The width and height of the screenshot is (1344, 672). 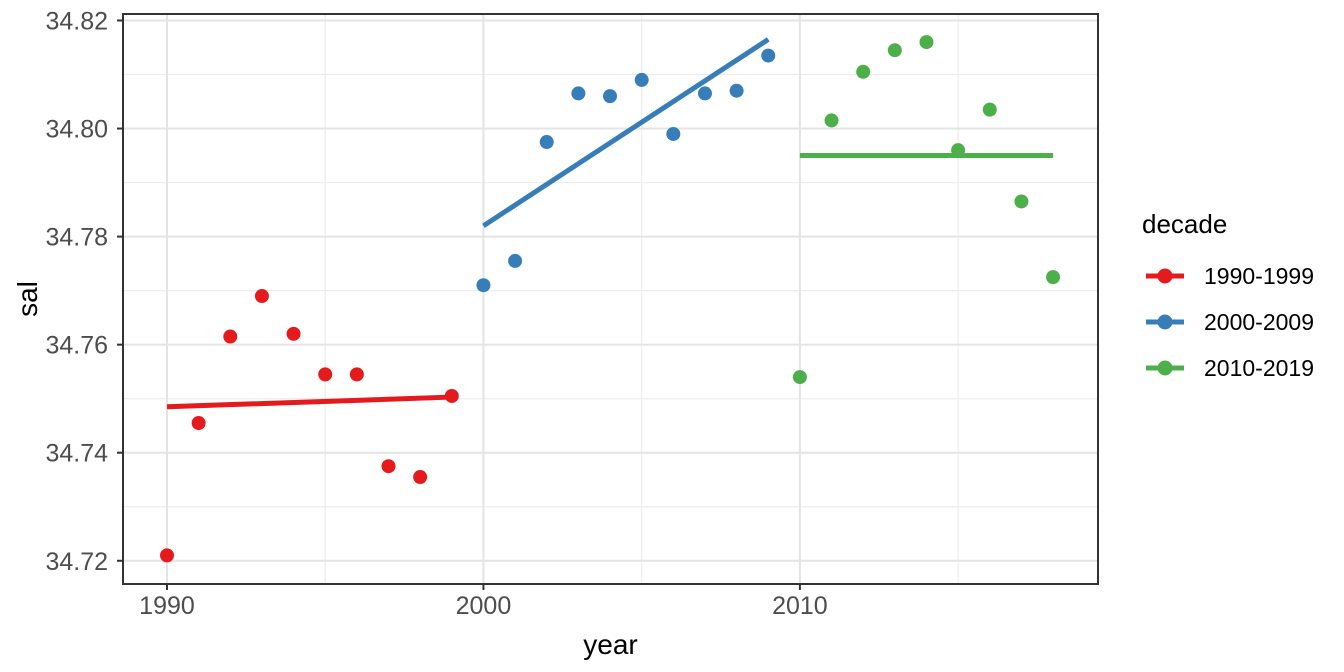 I want to click on legend-item-label: 1990-1999, so click(x=1259, y=275).